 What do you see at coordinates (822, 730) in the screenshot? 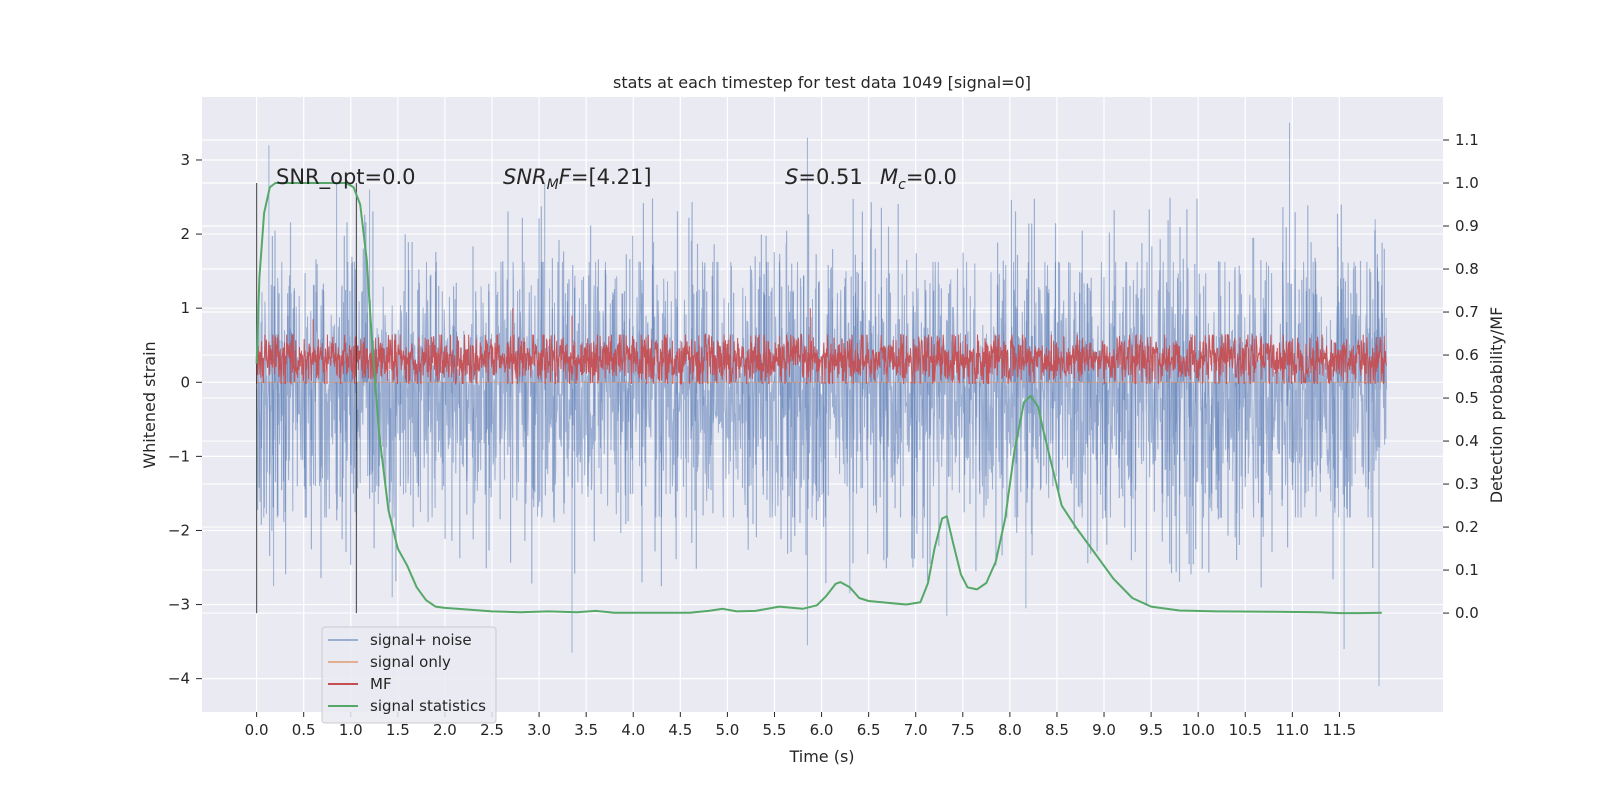
I see `x-tick-label-12: 6.0` at bounding box center [822, 730].